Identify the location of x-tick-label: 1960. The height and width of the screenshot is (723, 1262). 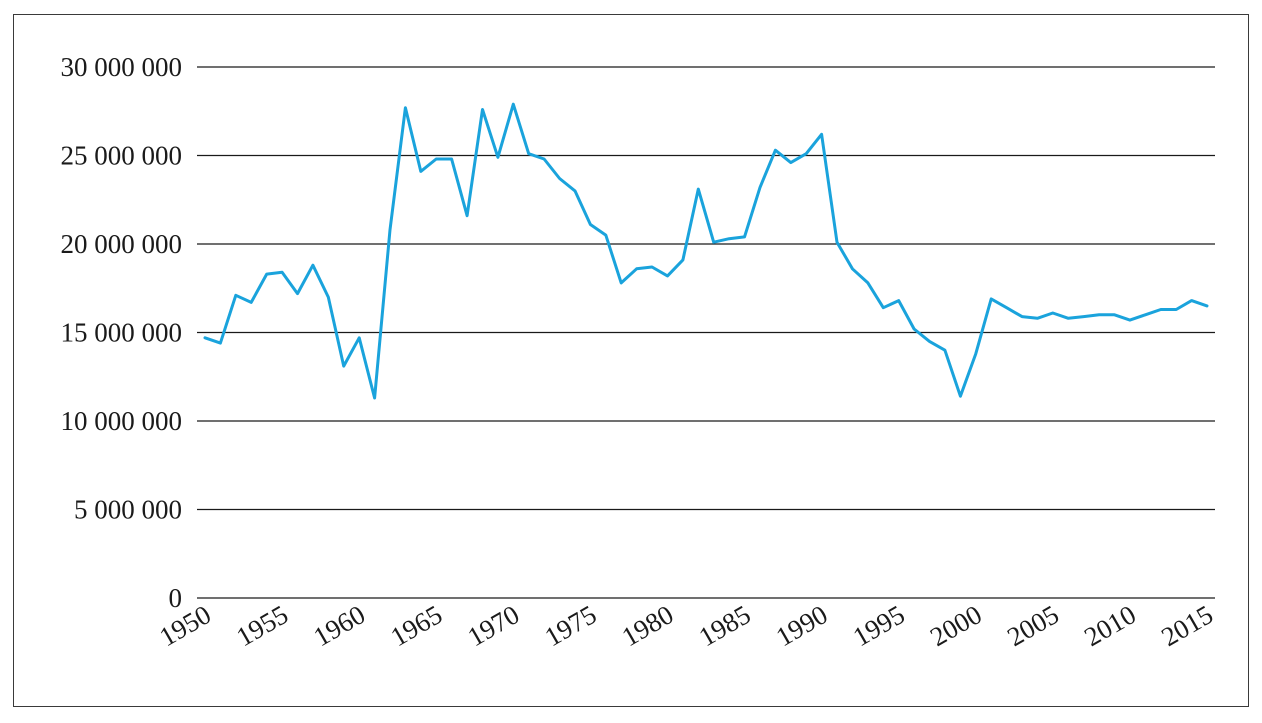
(339, 625).